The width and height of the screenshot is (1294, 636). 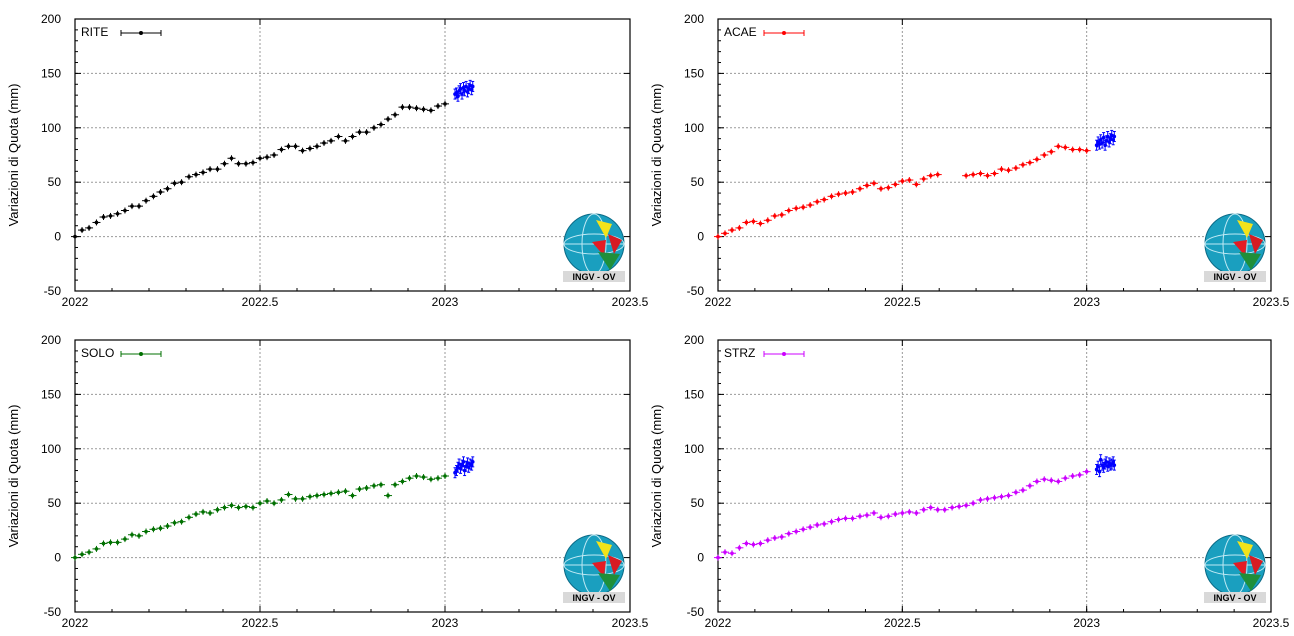 What do you see at coordinates (75, 623) in the screenshot?
I see `x-tick-label: 2022` at bounding box center [75, 623].